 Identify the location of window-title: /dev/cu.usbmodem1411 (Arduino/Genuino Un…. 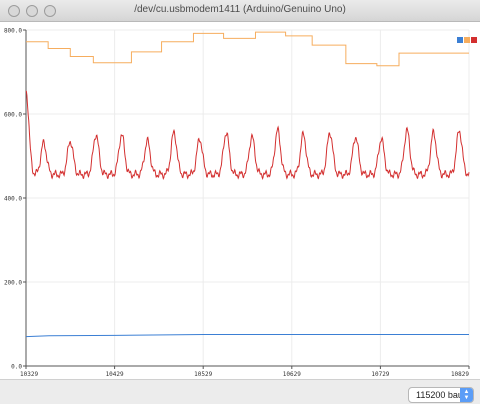
(240, 9).